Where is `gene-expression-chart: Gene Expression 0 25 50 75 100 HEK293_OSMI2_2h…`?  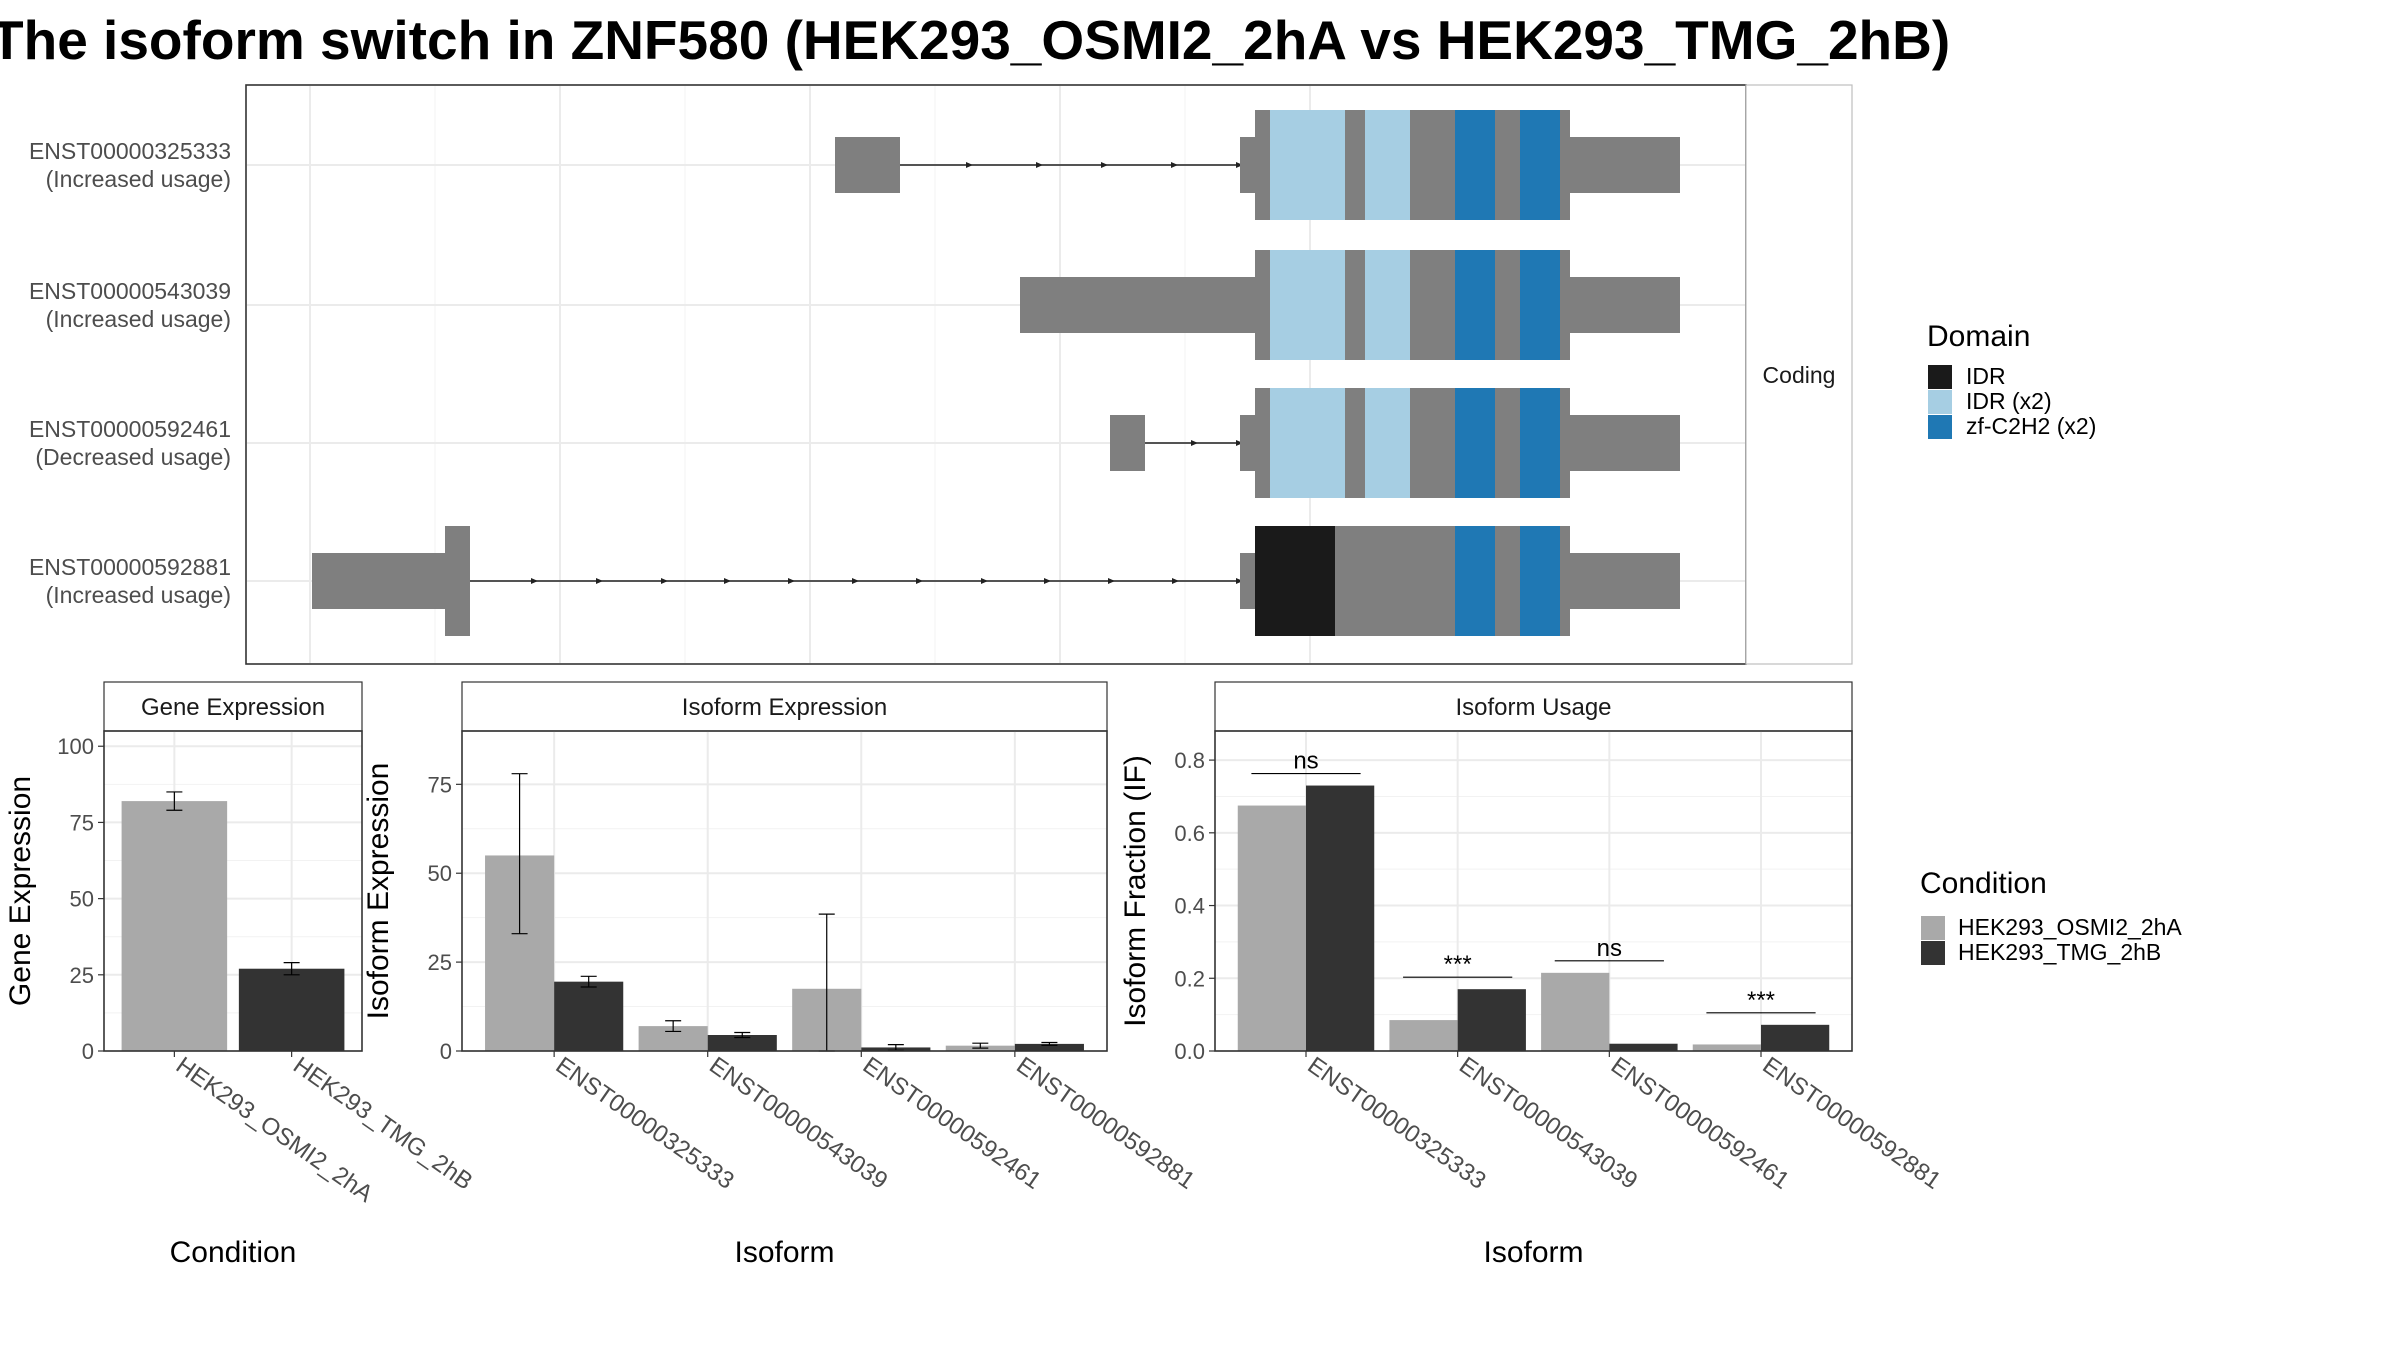
gene-expression-chart: Gene Expression 0 25 50 75 100 HEK293_OSMI2_2h… is located at coordinates (240, 975).